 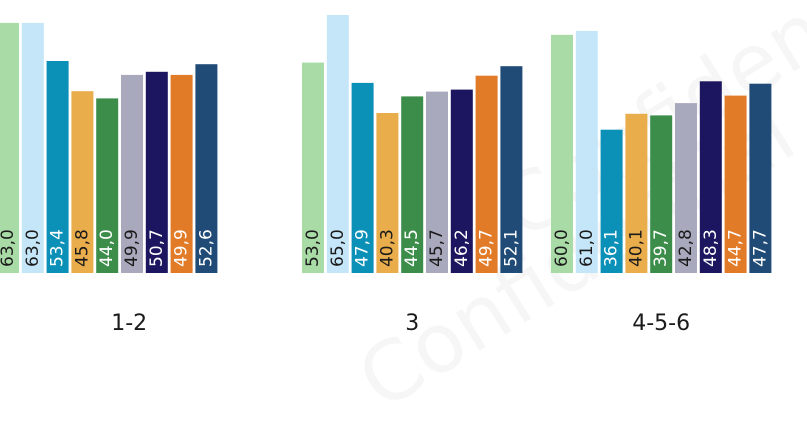 What do you see at coordinates (686, 248) in the screenshot?
I see `bar-value-label: 42,8` at bounding box center [686, 248].